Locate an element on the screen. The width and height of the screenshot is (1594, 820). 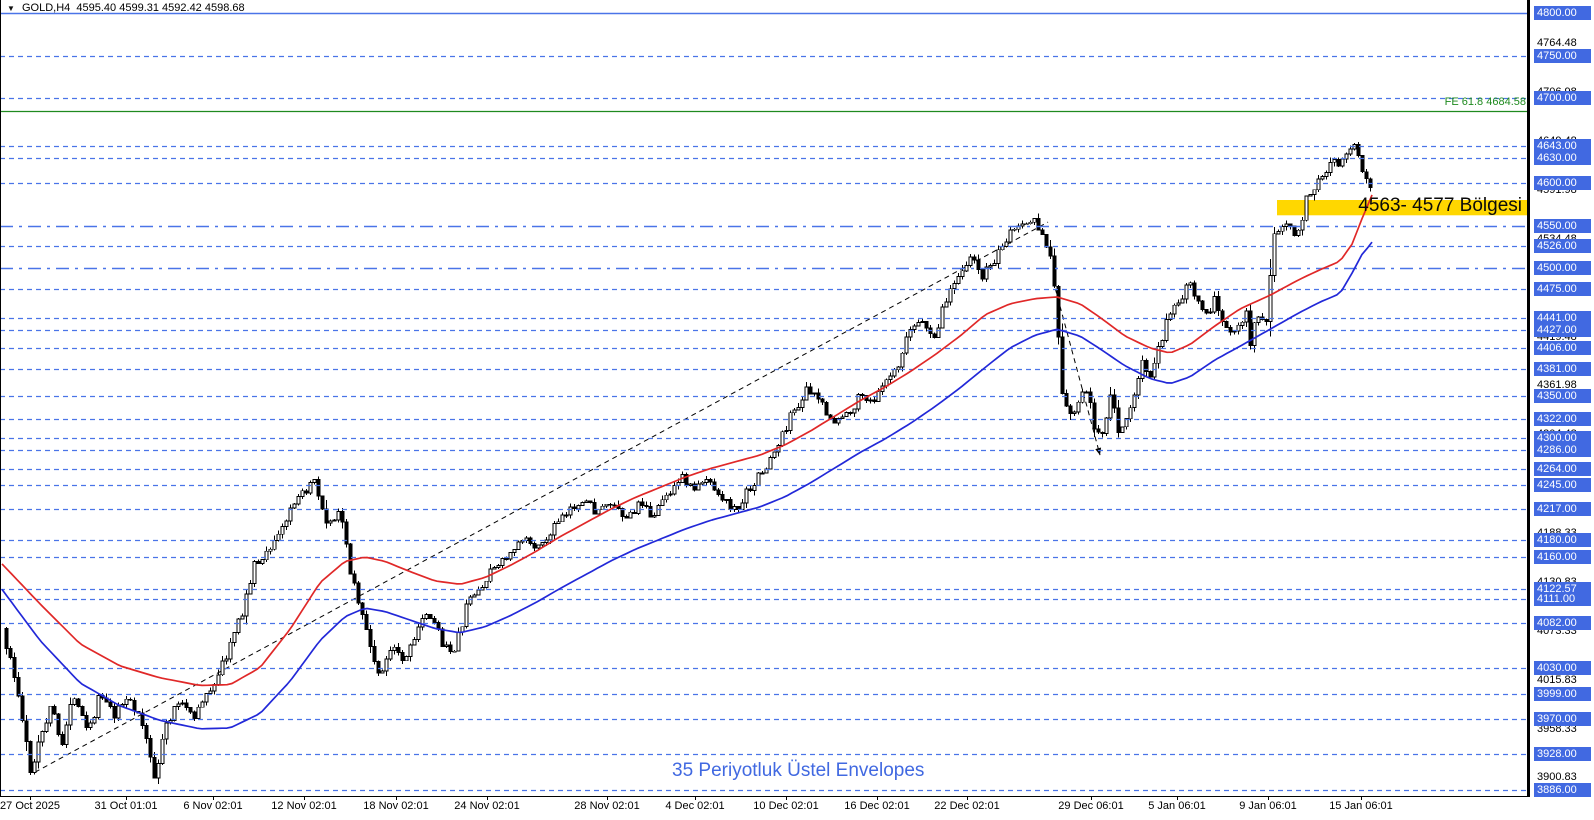
price-axis-label-level: 4300.00 is located at coordinates (1562, 438).